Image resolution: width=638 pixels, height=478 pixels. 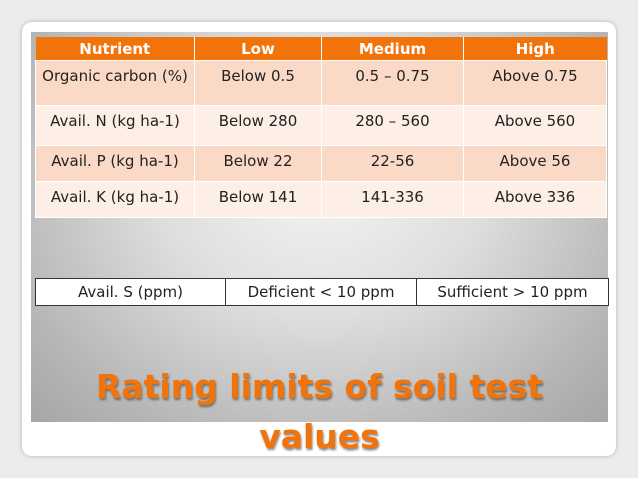 What do you see at coordinates (535, 83) in the screenshot?
I see `high-cell: Above 0.75` at bounding box center [535, 83].